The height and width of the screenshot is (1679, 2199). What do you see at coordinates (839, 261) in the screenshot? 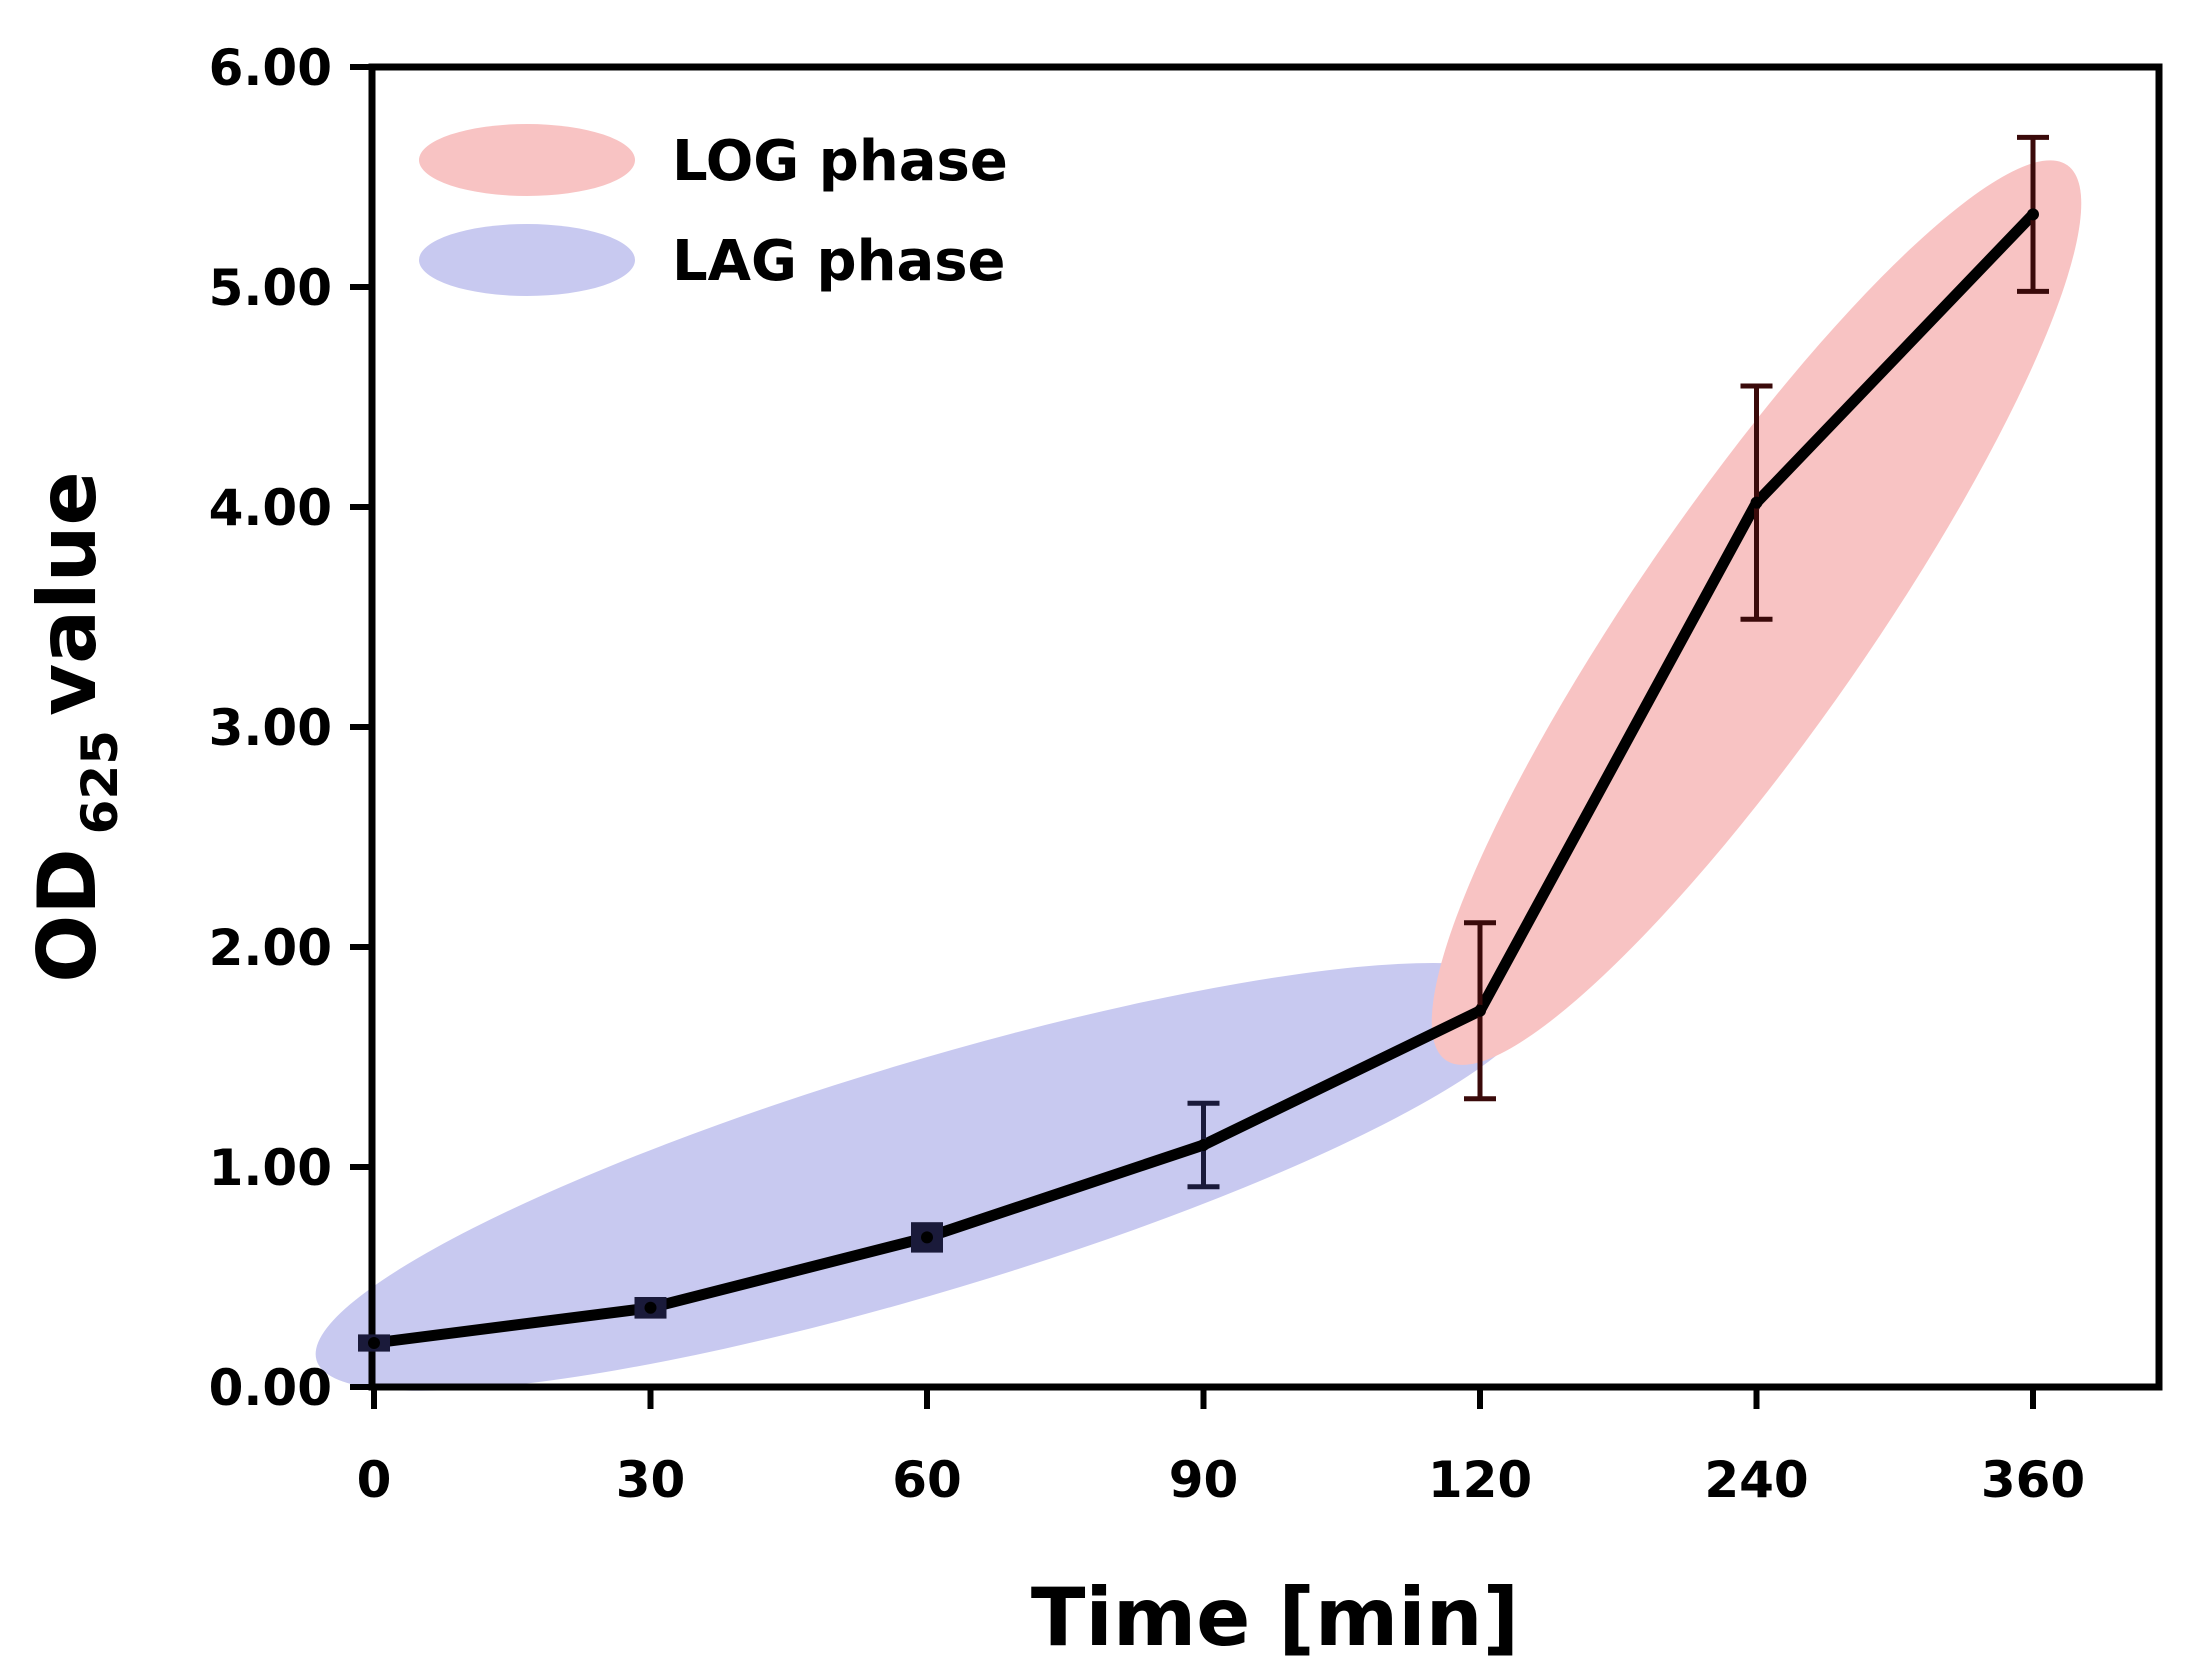
I see `legend-label: LAG phase` at bounding box center [839, 261].